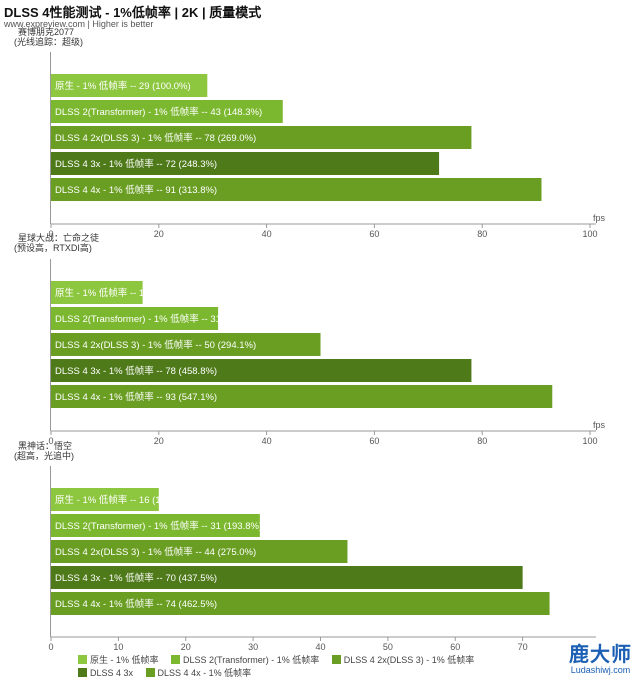 Image resolution: width=640 pixels, height=681 pixels. What do you see at coordinates (45, 445) in the screenshot?
I see `panel-title: 黑神话：悟空` at bounding box center [45, 445].